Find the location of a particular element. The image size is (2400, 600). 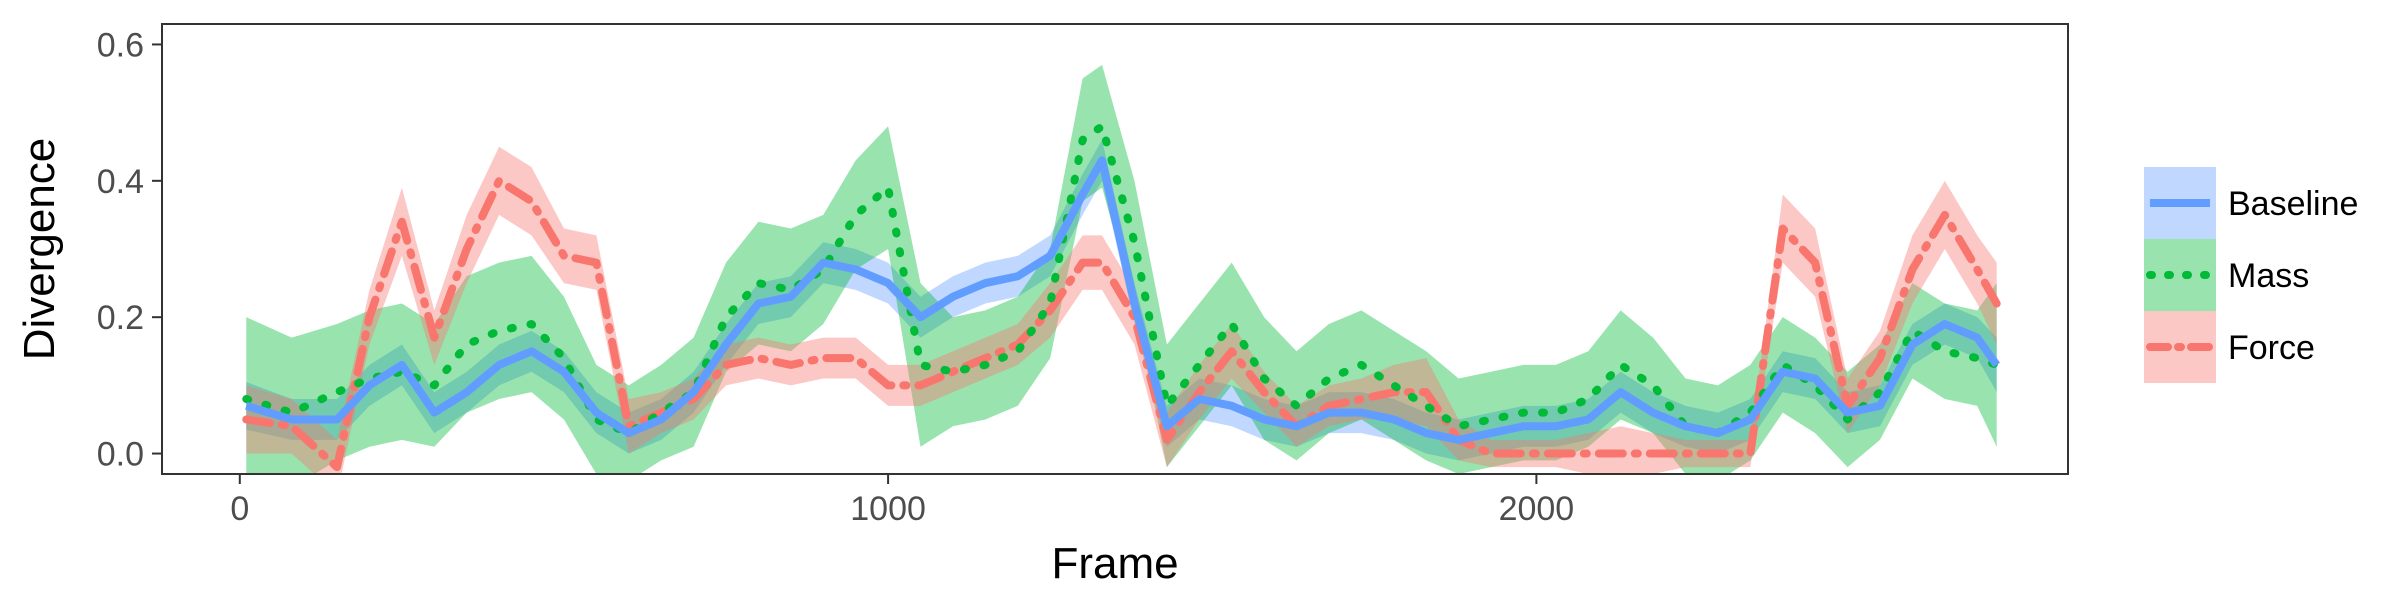

x-tick-label: 2000 is located at coordinates (1537, 509).